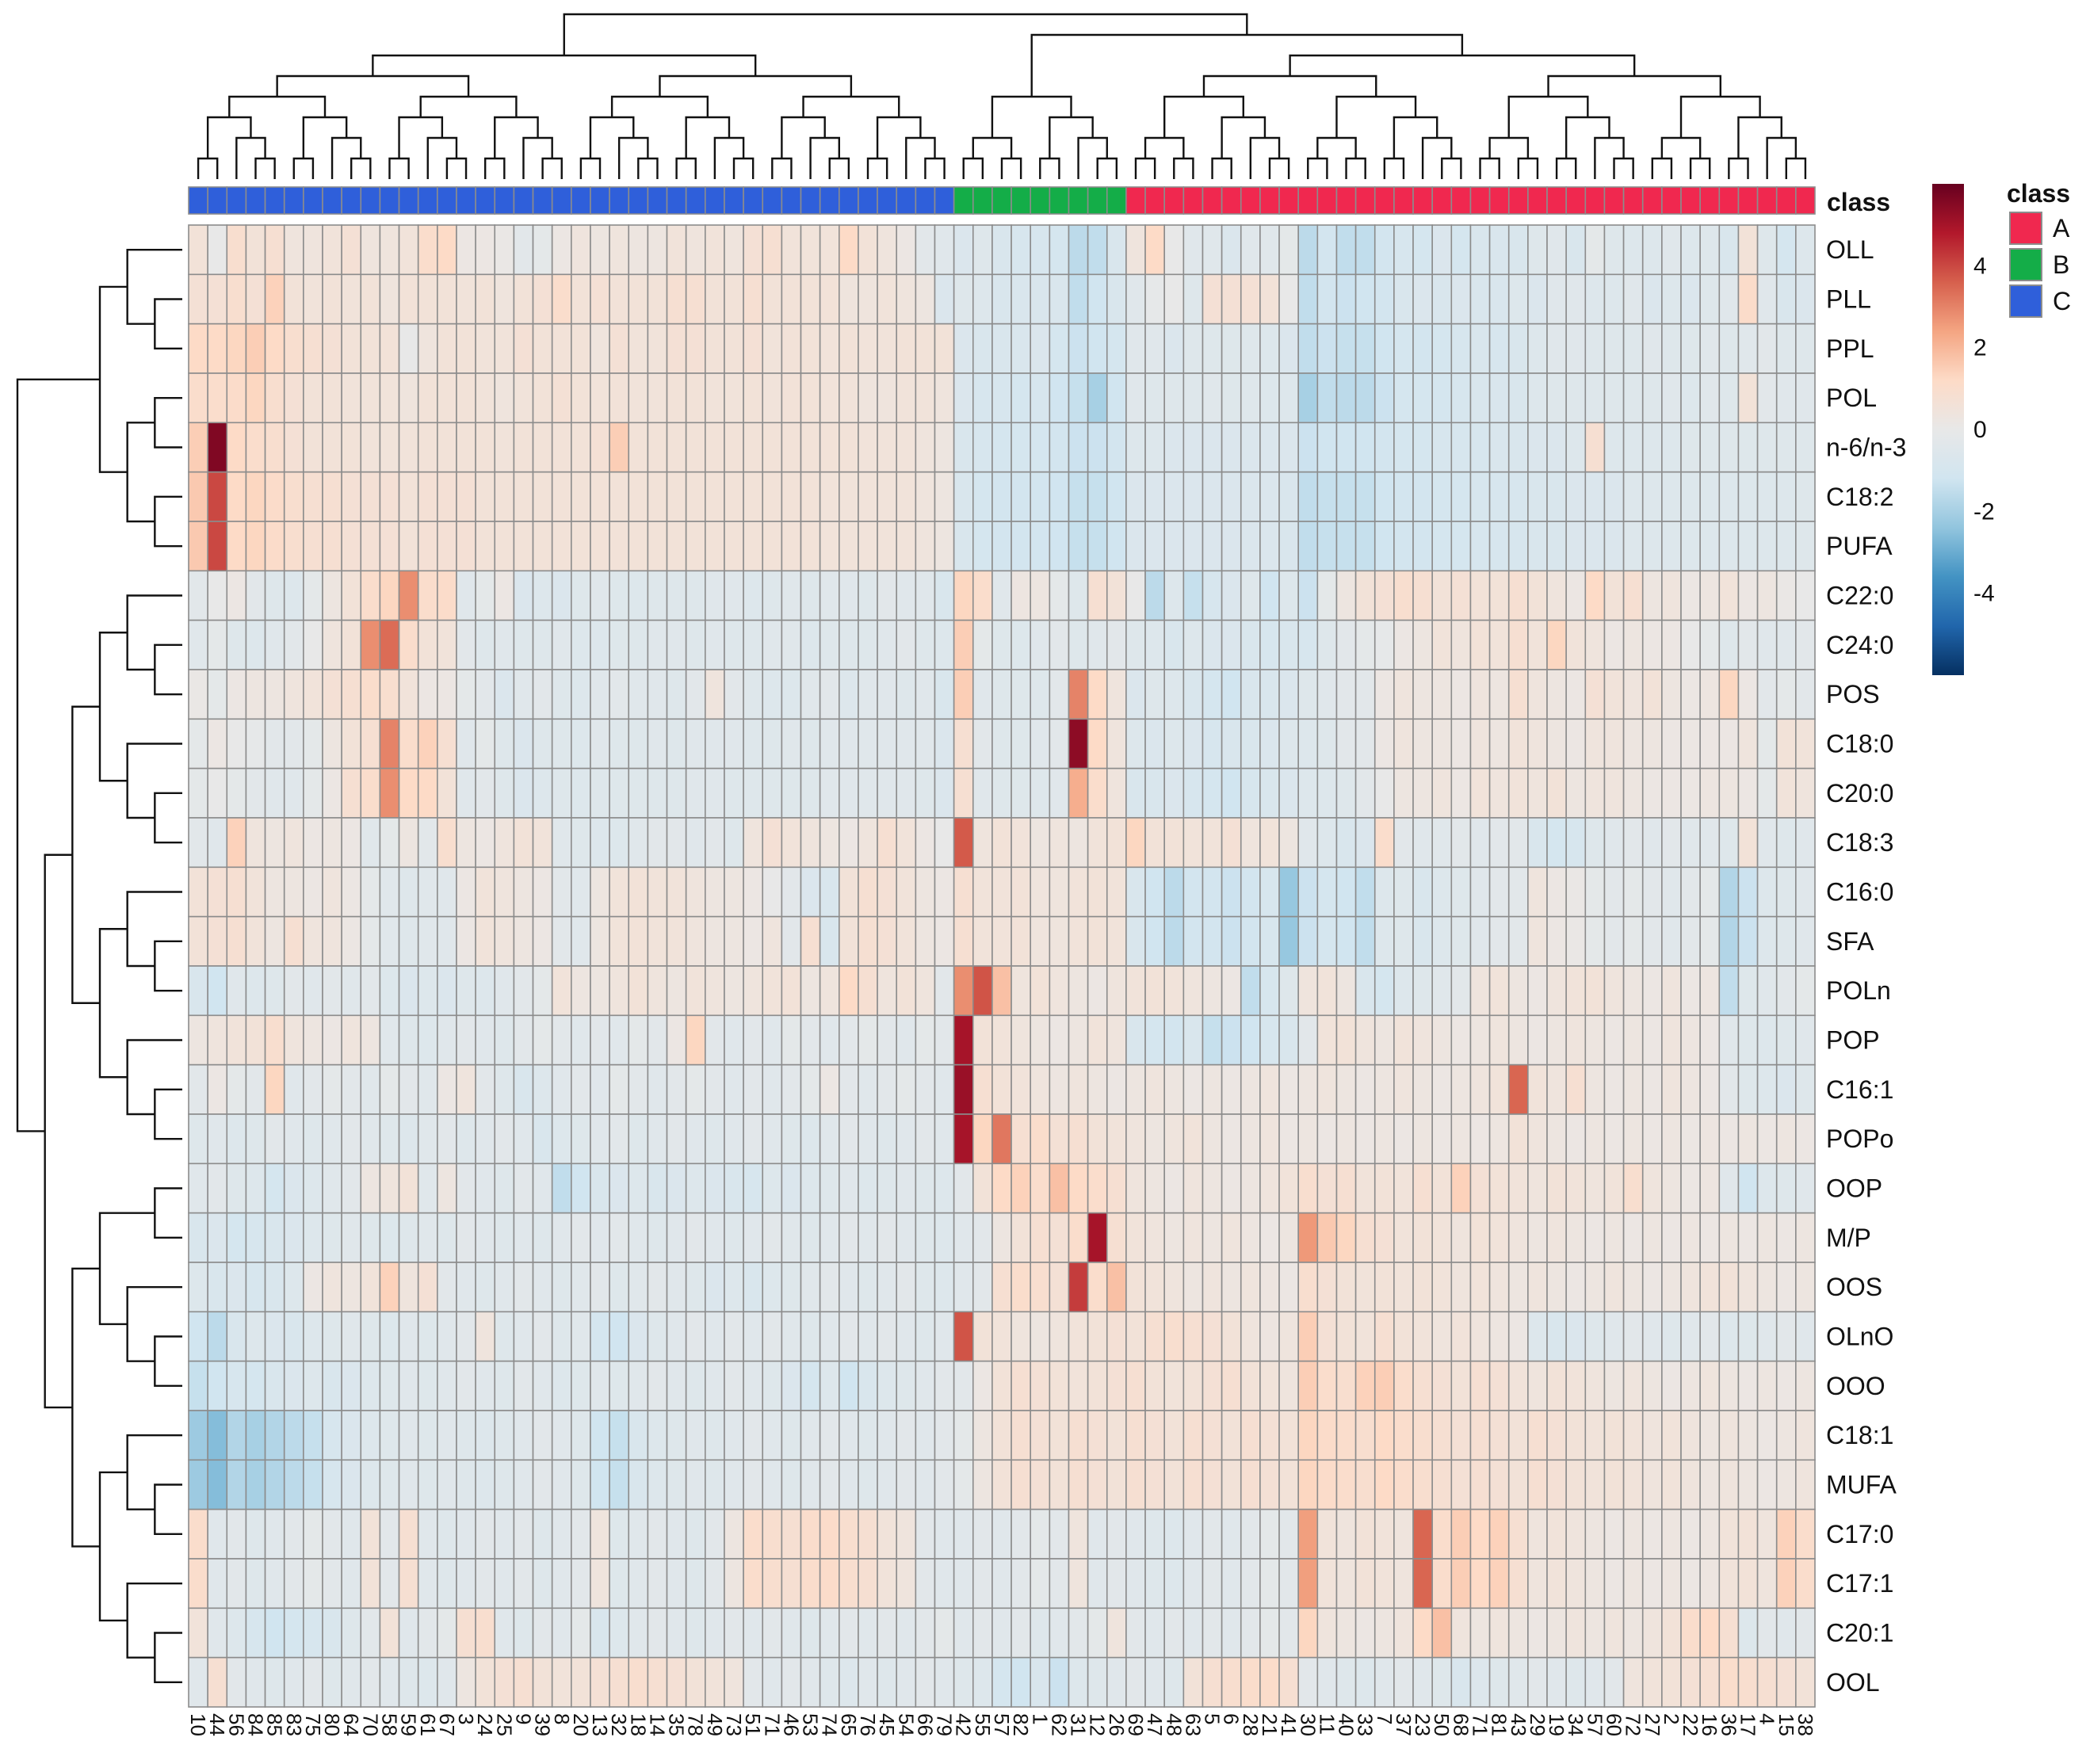  Describe the element at coordinates (1040, 1719) in the screenshot. I see `column-label: 1` at that location.